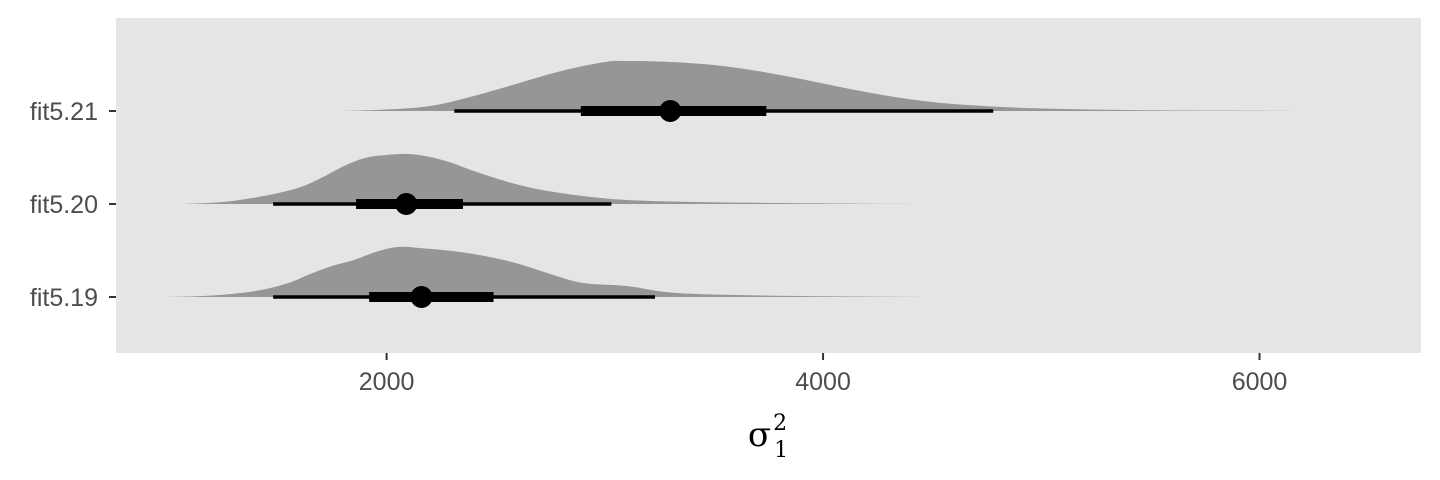 The image size is (1440, 480). What do you see at coordinates (64, 205) in the screenshot?
I see `y-tick-label-fit5-20: fit5.20` at bounding box center [64, 205].